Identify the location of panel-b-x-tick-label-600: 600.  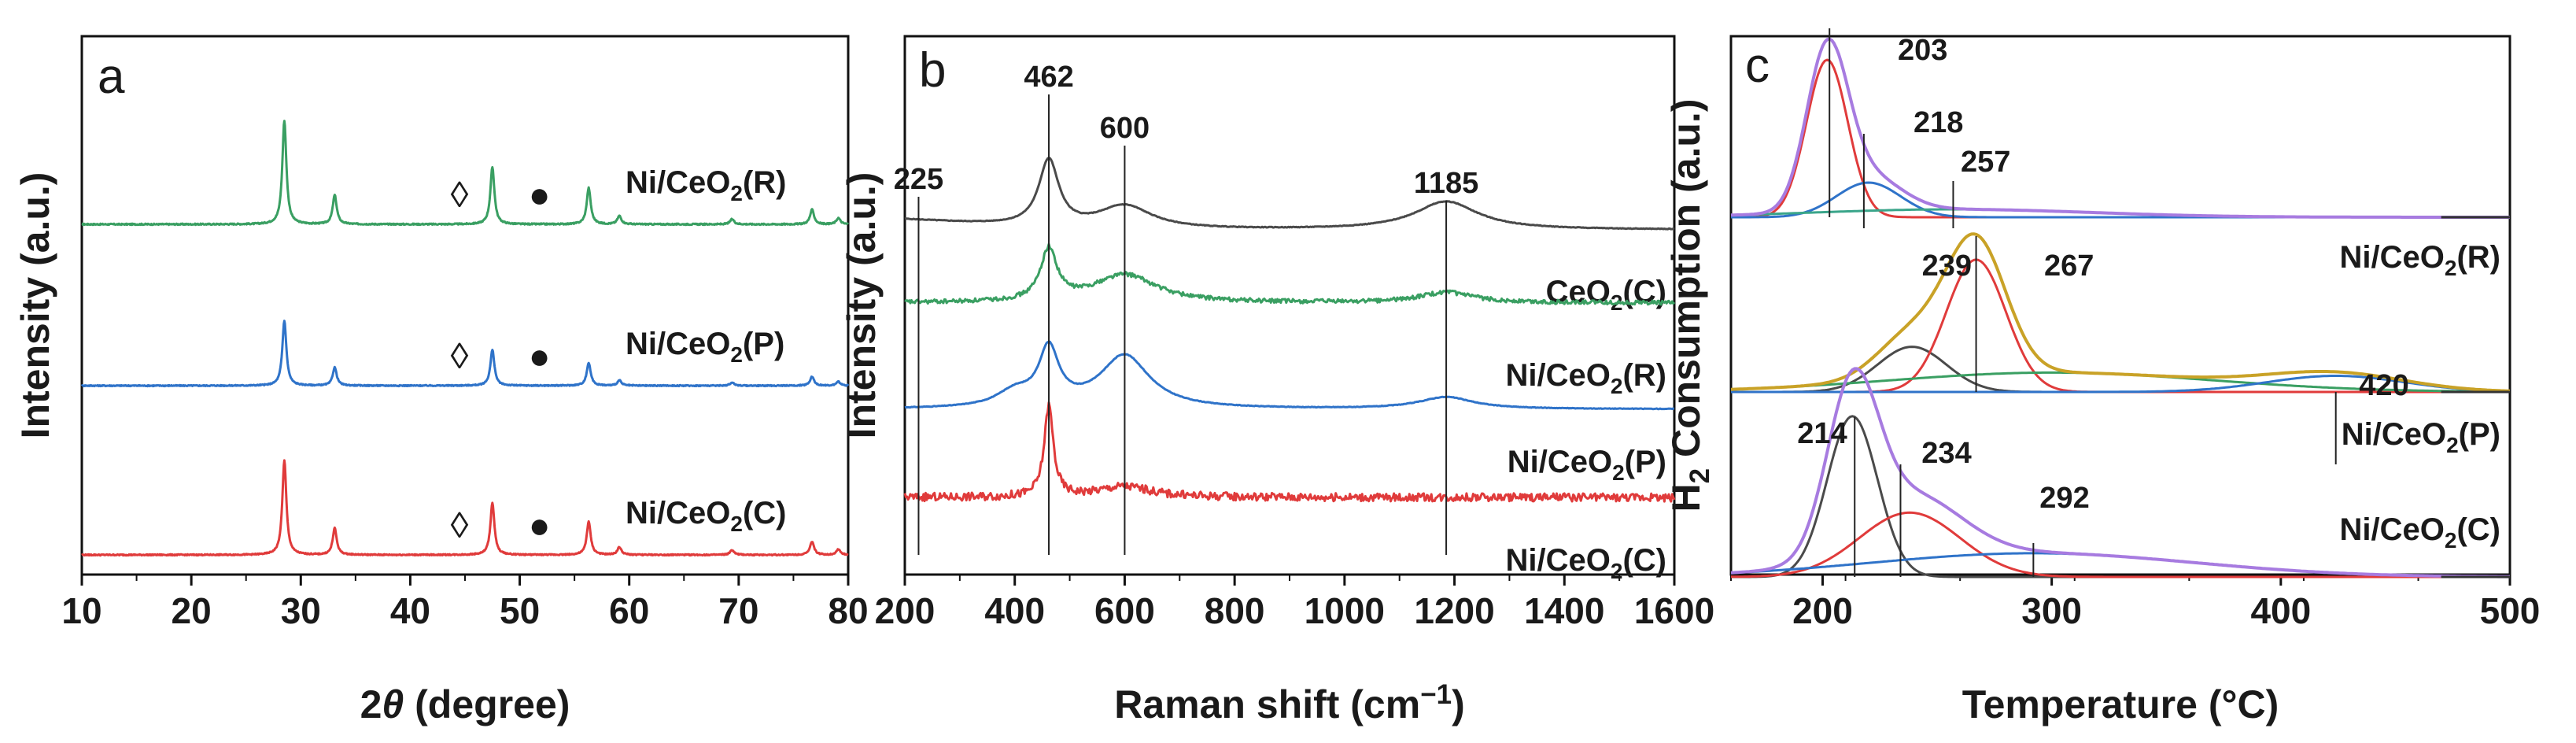
(1124, 610).